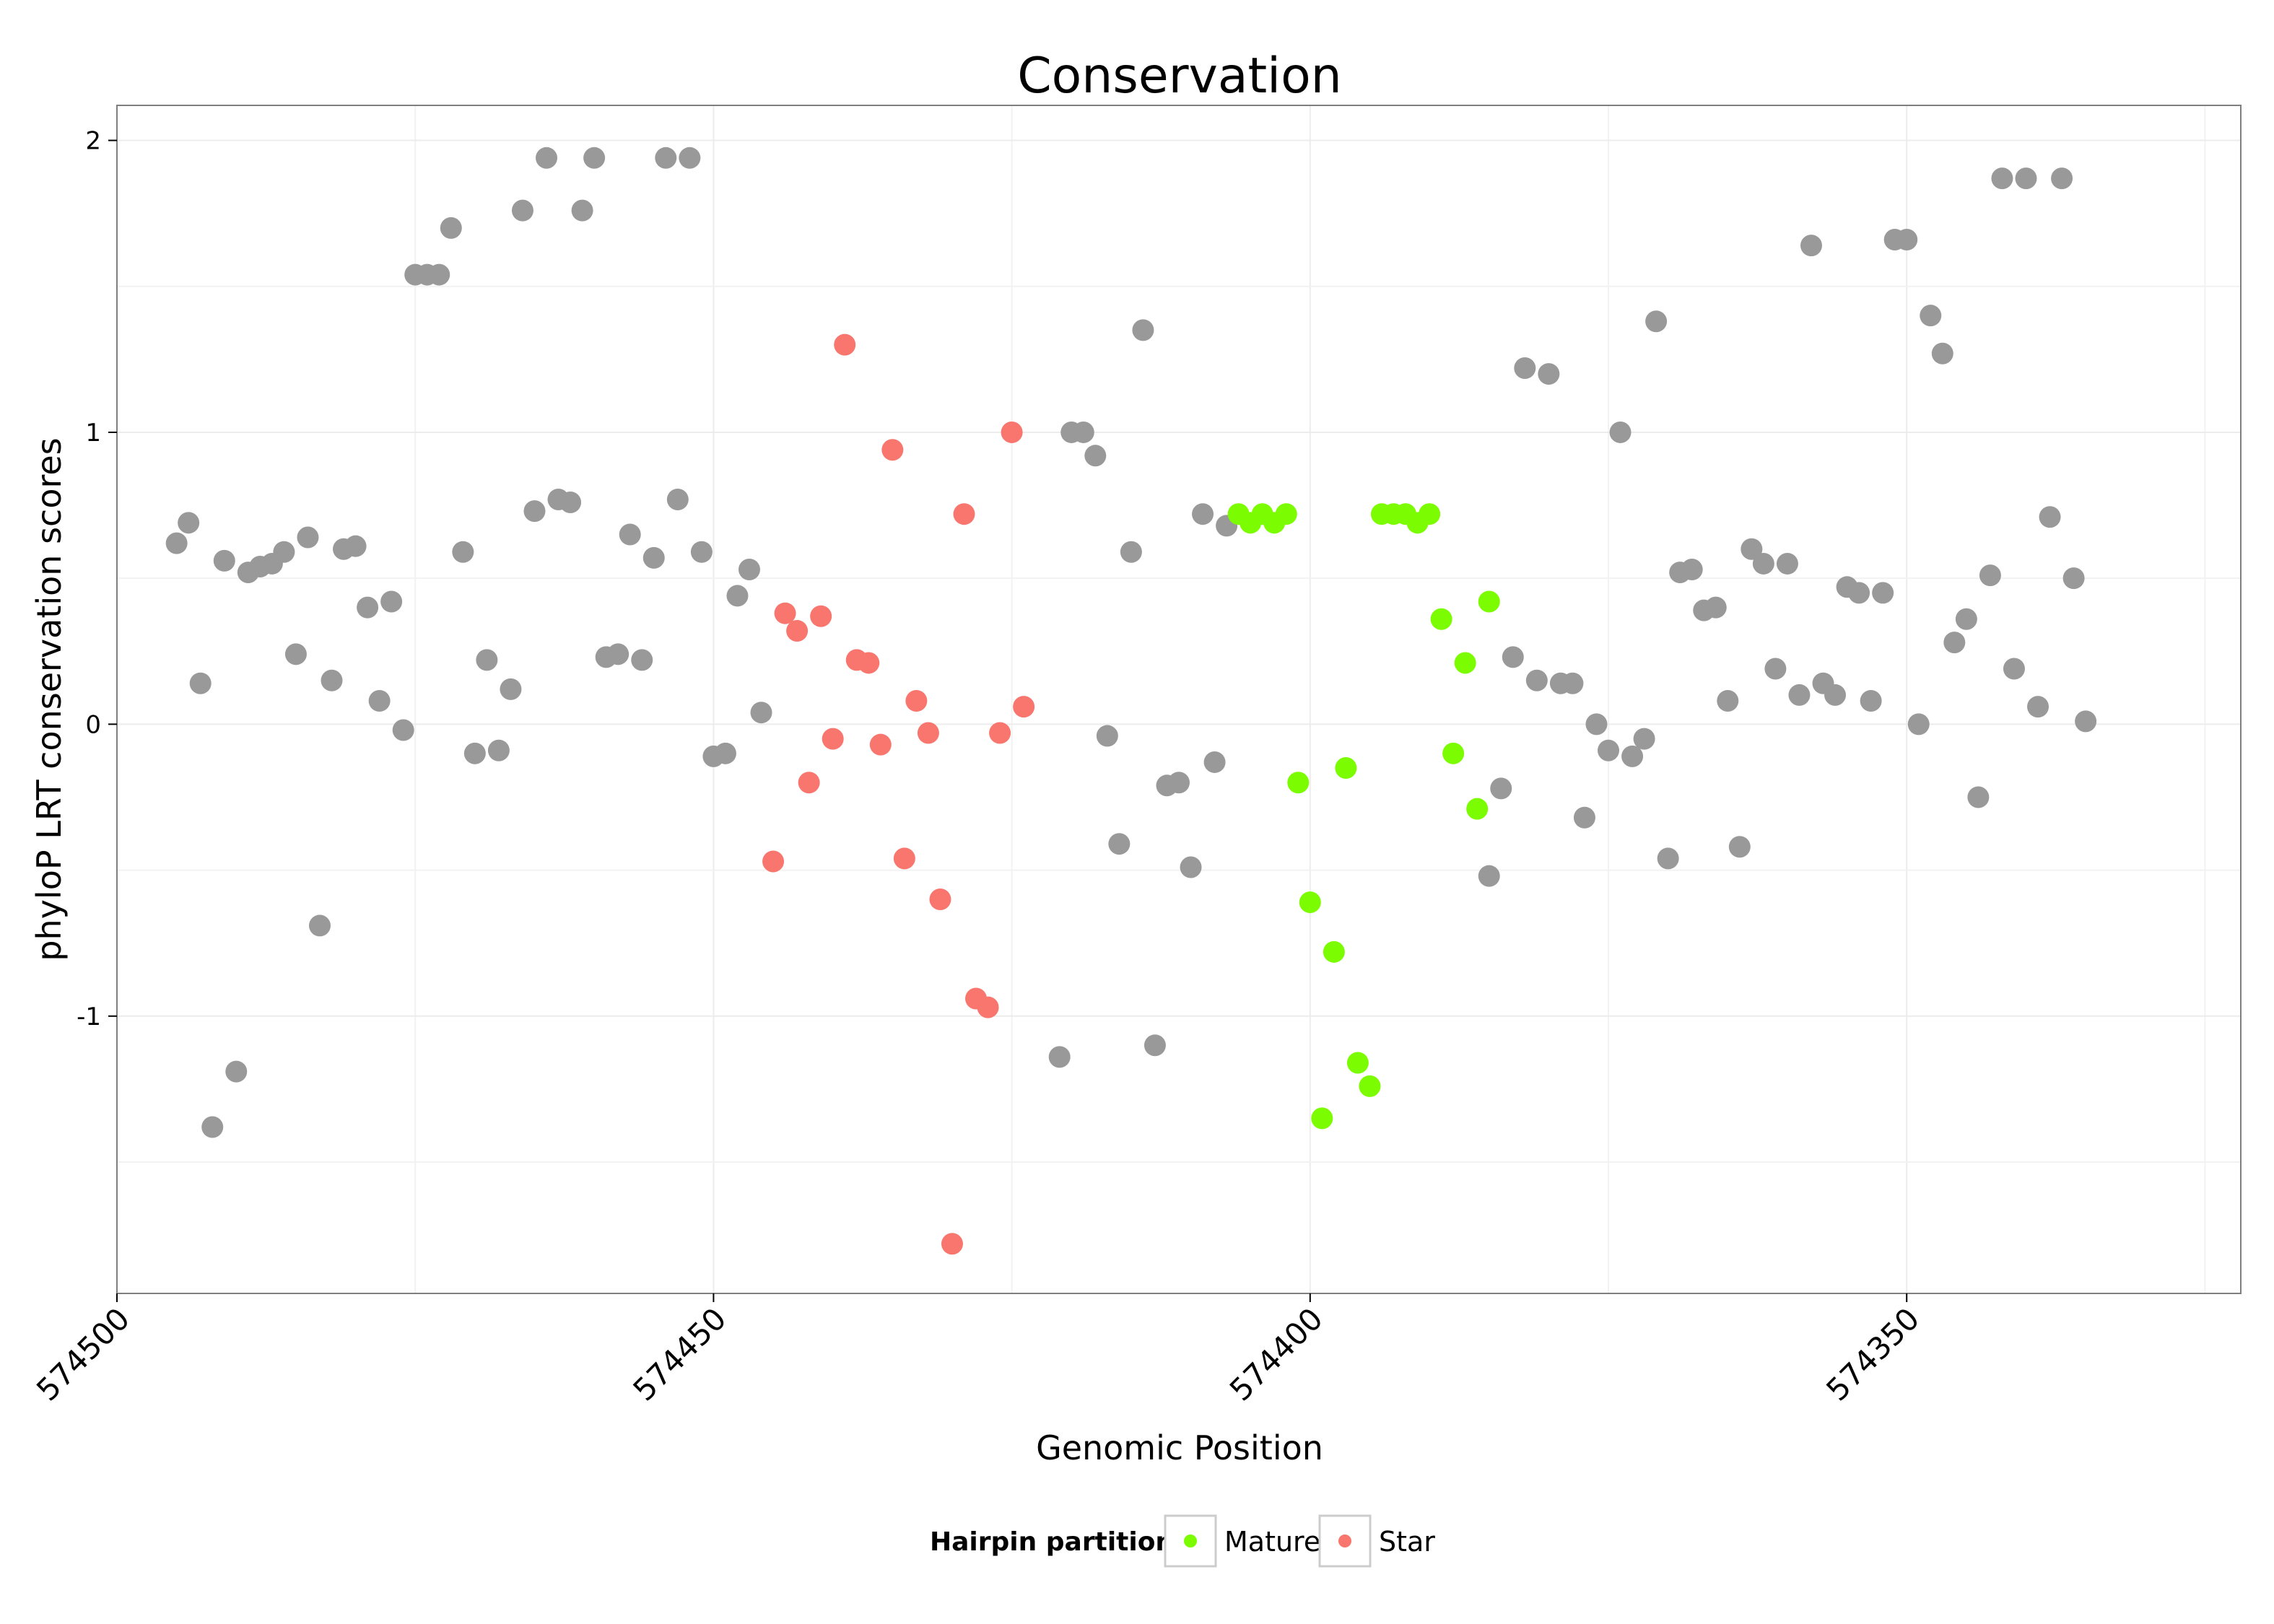  Describe the element at coordinates (1179, 1447) in the screenshot. I see `x-axis-title: Genomic Position` at that location.